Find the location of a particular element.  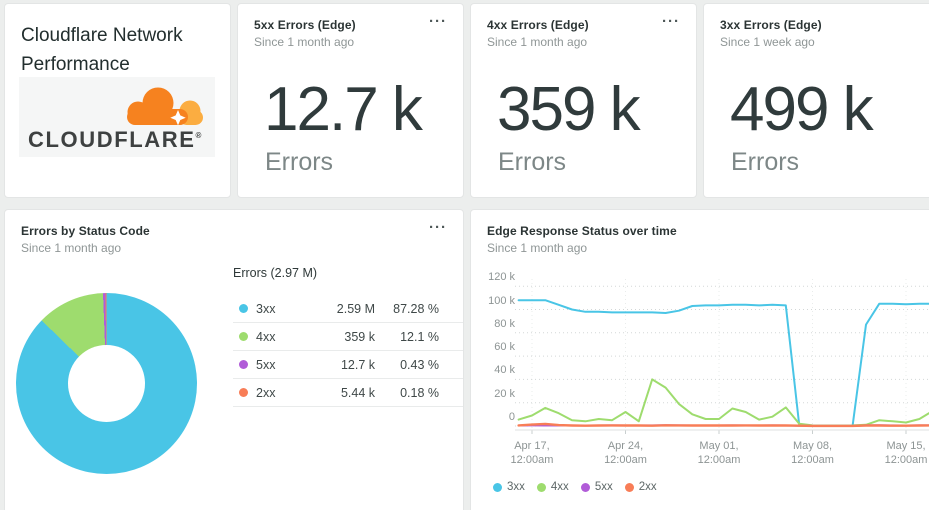

series-label: 4xx is located at coordinates (266, 336).